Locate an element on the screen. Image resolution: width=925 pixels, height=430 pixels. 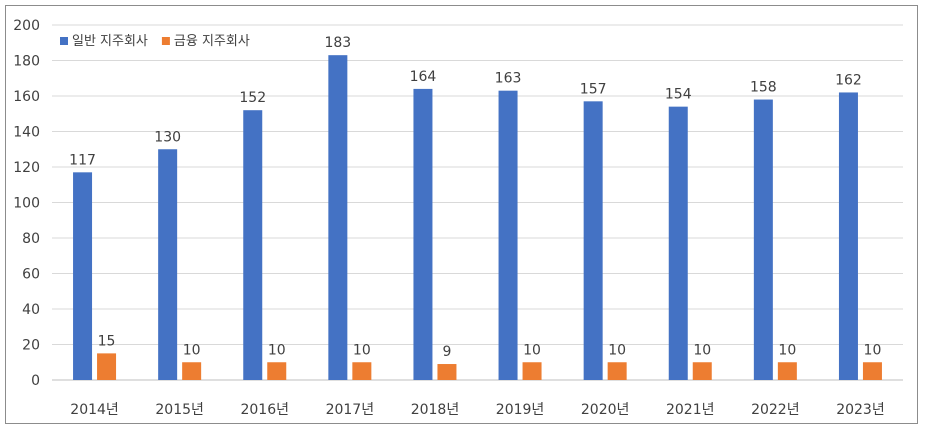
y-tick-label: 60 is located at coordinates (31, 275).